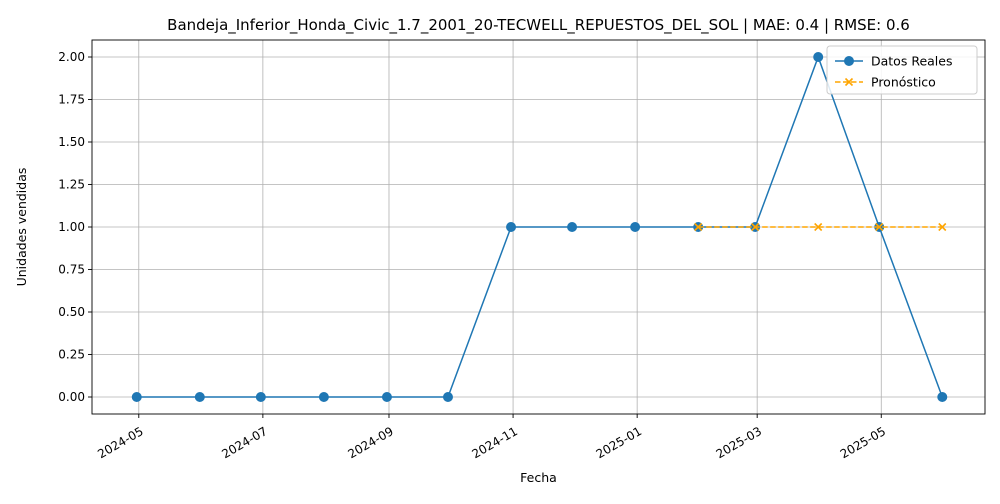 The width and height of the screenshot is (1000, 504). I want to click on legend-item-datos-reales: Datos Reales, so click(893, 61).